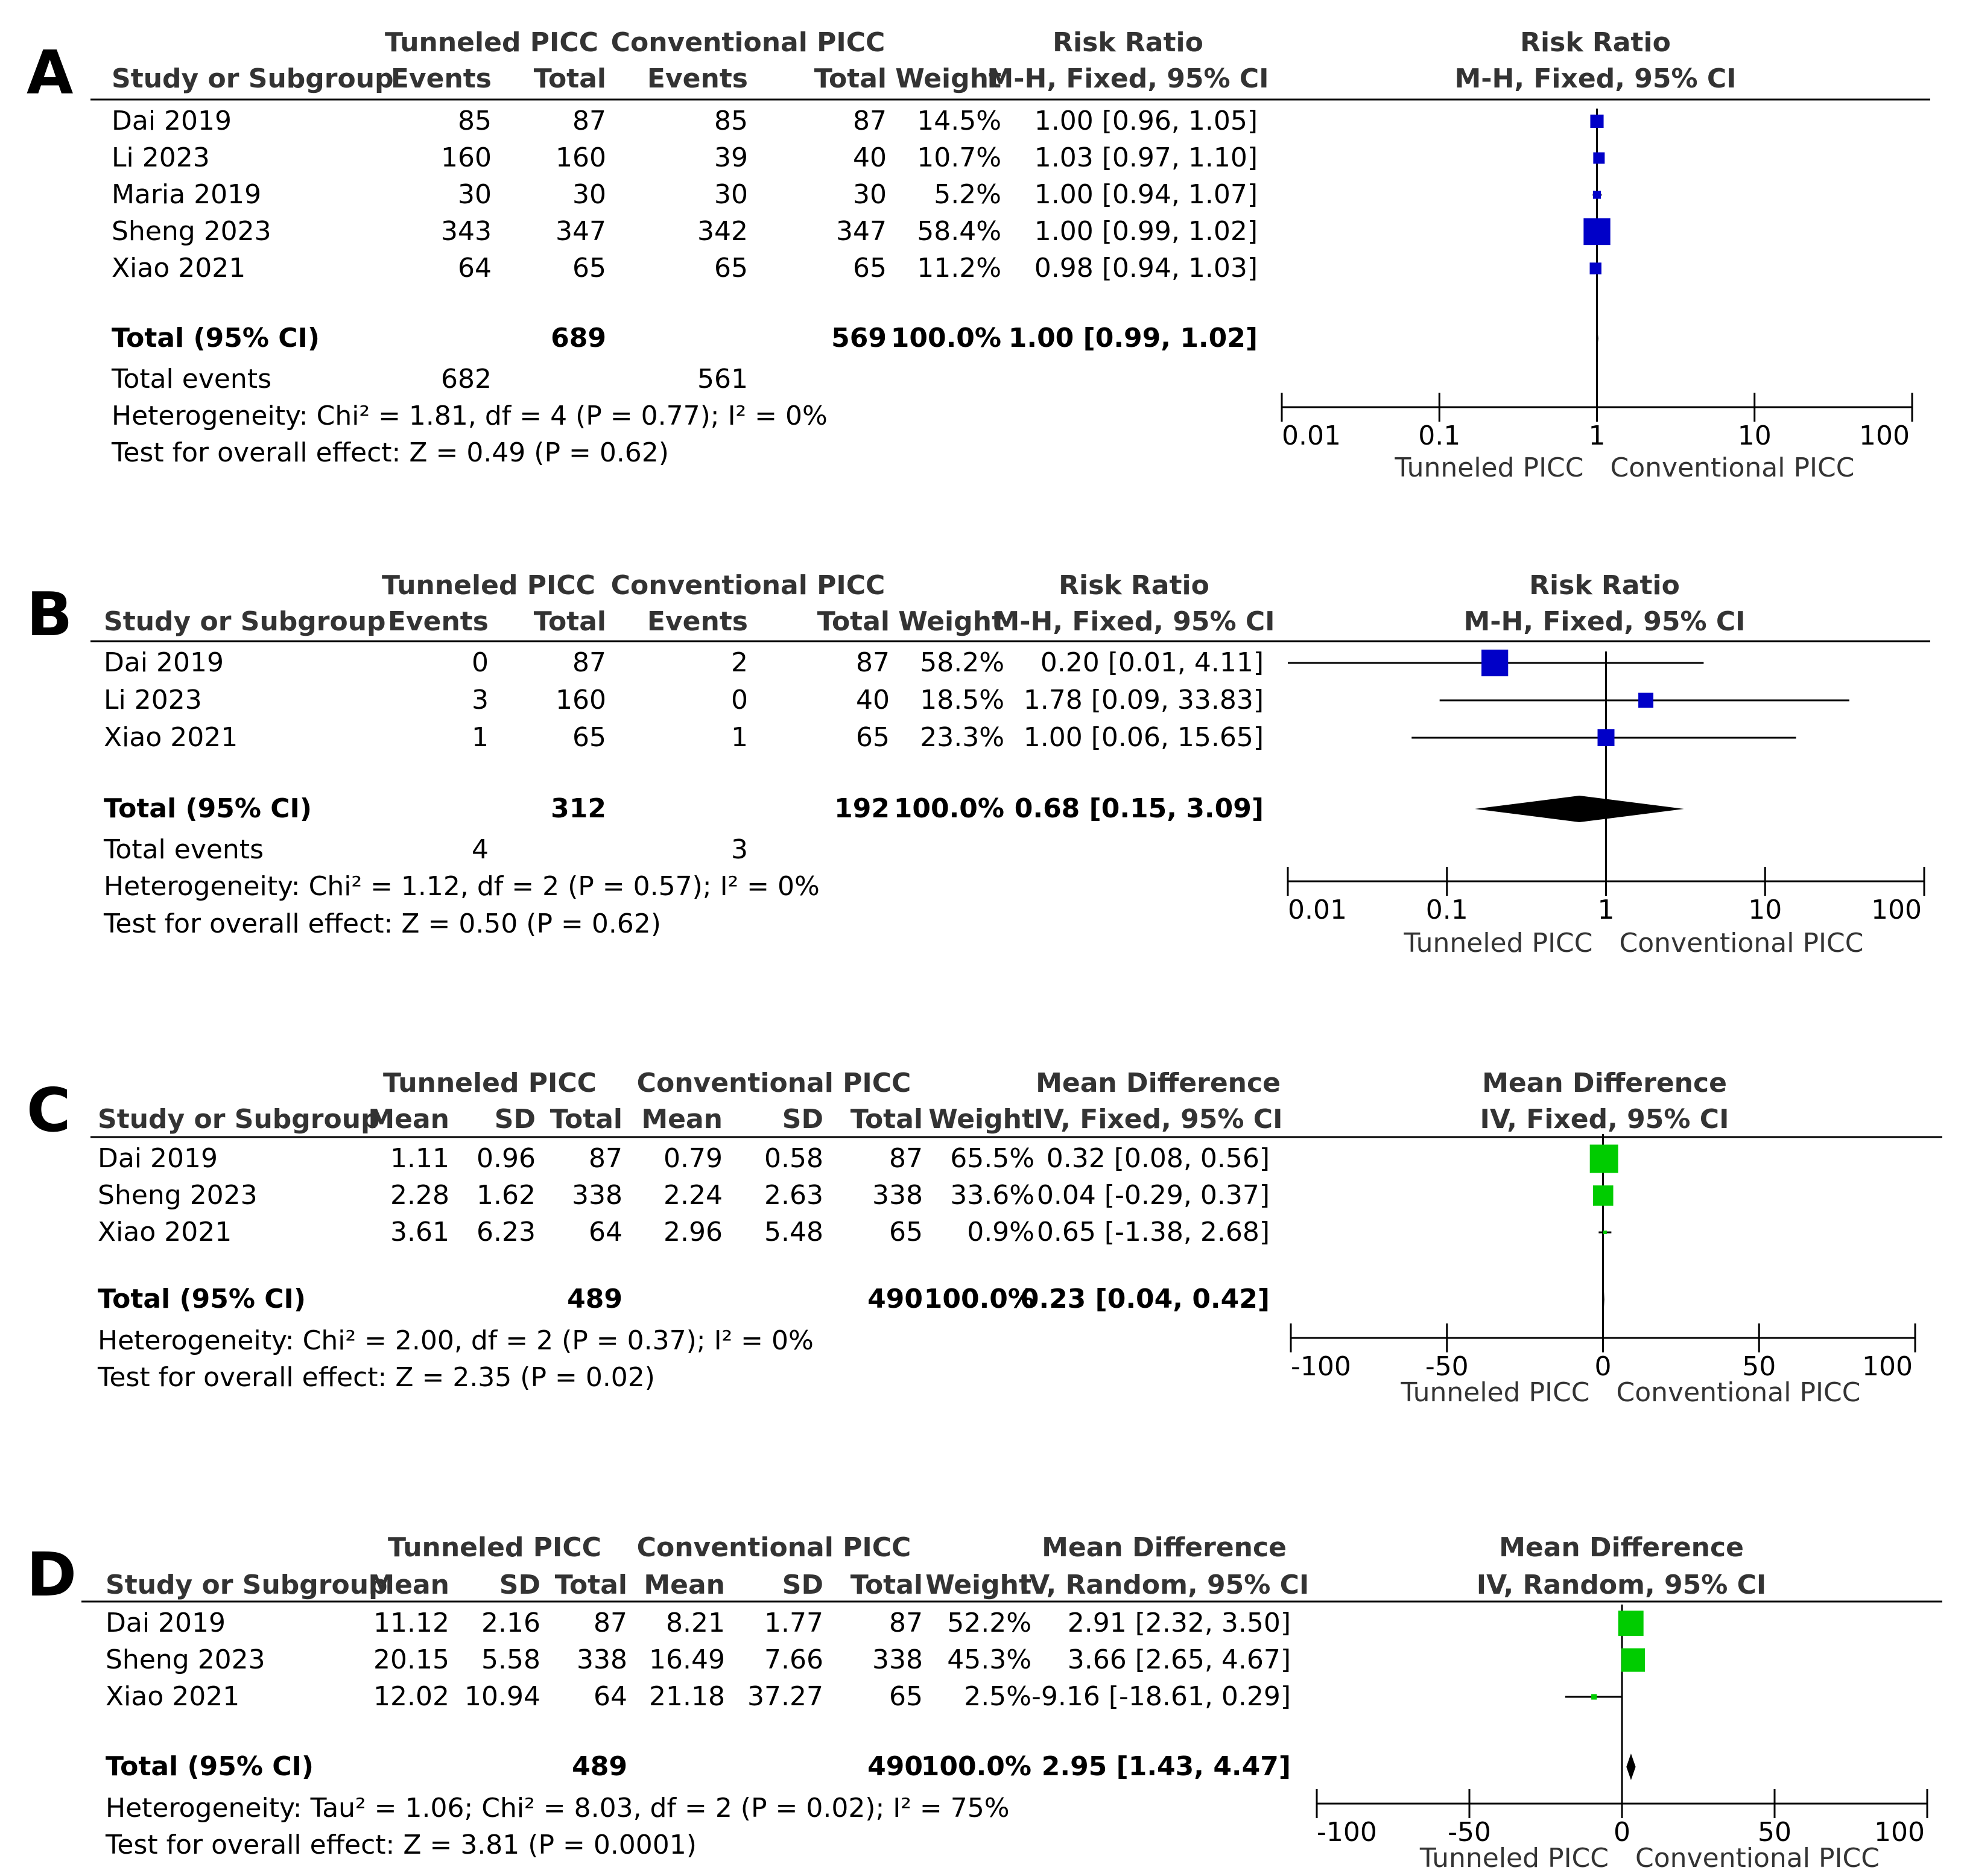  What do you see at coordinates (183, 849) in the screenshot?
I see `total-events-label: Total events` at bounding box center [183, 849].